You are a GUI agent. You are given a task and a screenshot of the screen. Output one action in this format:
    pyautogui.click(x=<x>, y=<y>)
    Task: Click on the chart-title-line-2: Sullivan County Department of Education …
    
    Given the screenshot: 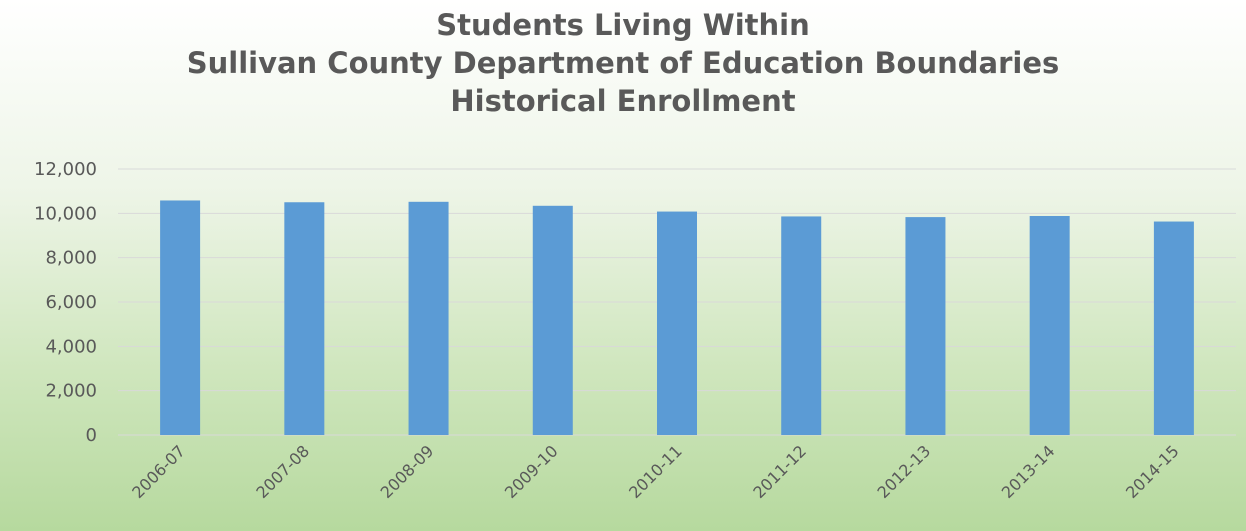 What is the action you would take?
    pyautogui.click(x=623, y=63)
    